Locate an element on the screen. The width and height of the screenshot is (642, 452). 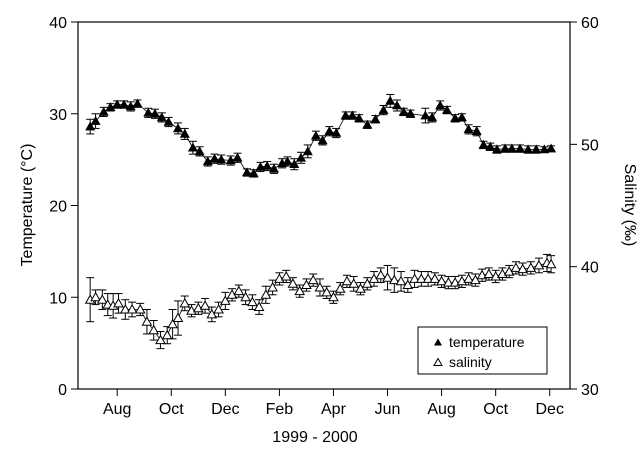
legend: temperature salinity is located at coordinates (482, 350).